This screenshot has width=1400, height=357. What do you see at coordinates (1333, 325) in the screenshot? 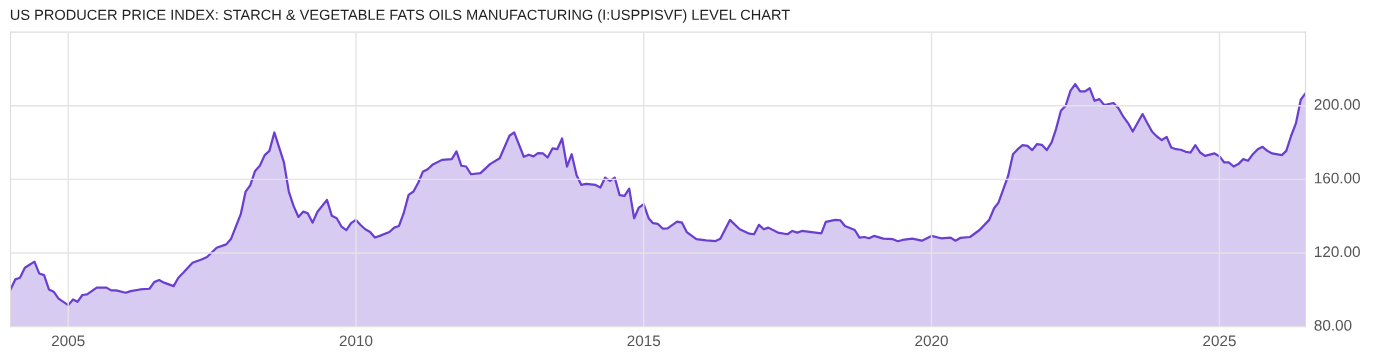
I see `y-tick-label: 80.00` at bounding box center [1333, 325].